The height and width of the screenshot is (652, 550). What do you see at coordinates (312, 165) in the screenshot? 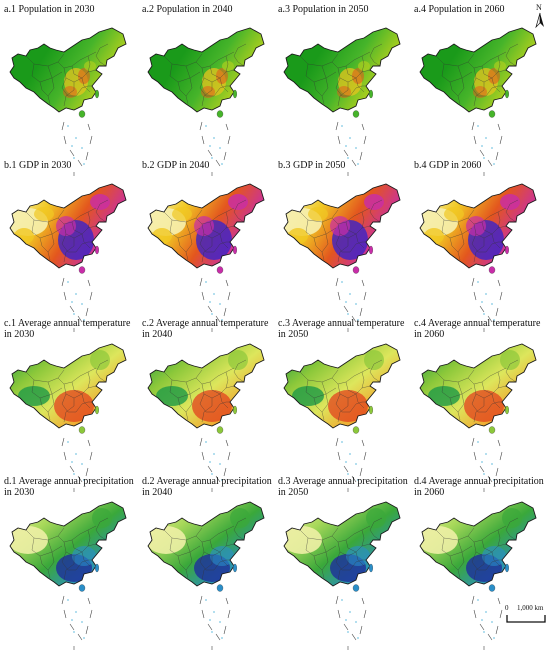
I see `panel-title: b.3 GDP in 2050` at bounding box center [312, 165].